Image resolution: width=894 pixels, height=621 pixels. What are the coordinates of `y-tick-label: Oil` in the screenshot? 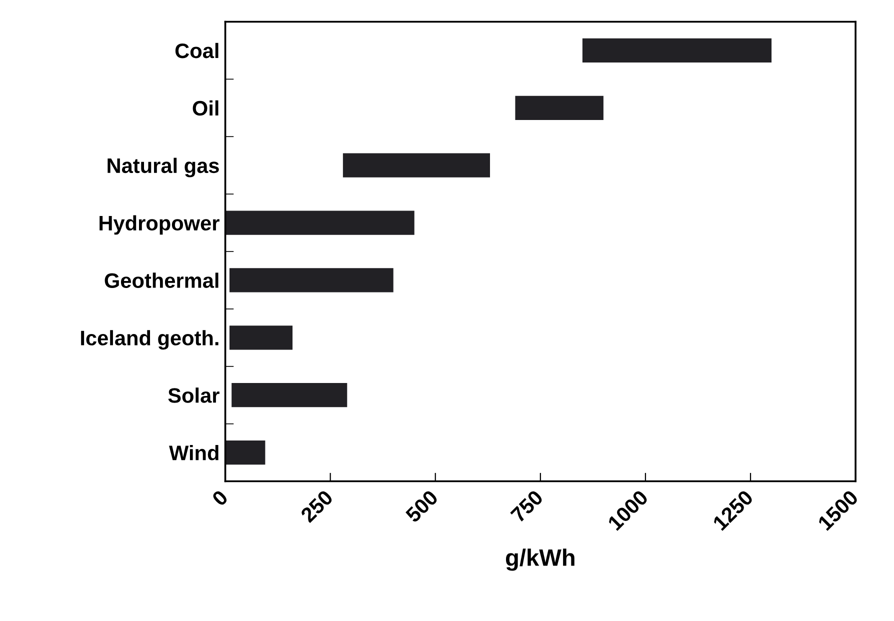 It's located at (205, 108).